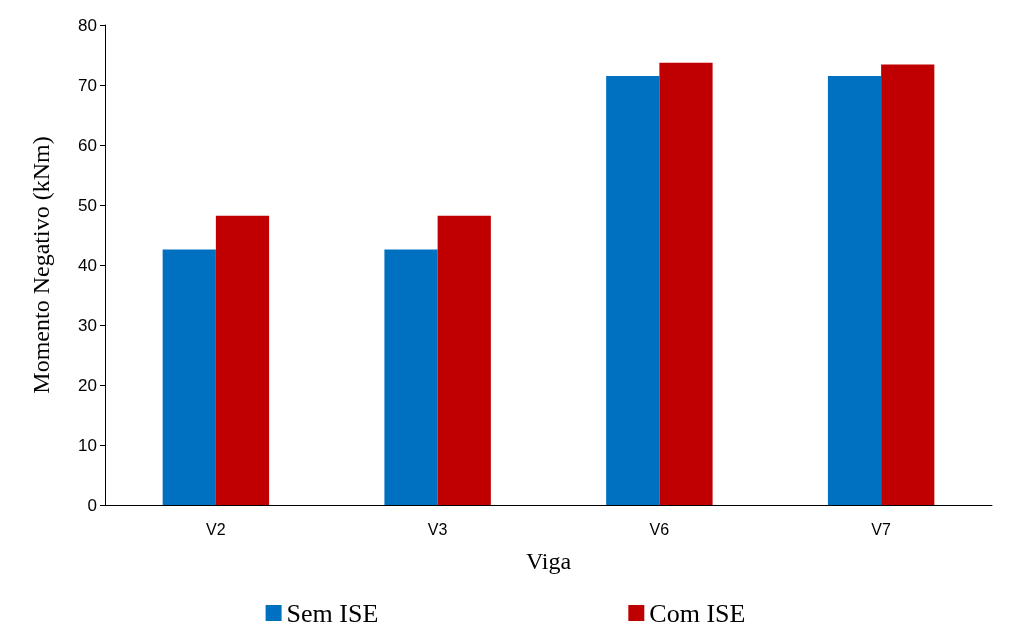 This screenshot has height=639, width=1011. Describe the element at coordinates (548, 561) in the screenshot. I see `x-axis-title: Viga` at that location.